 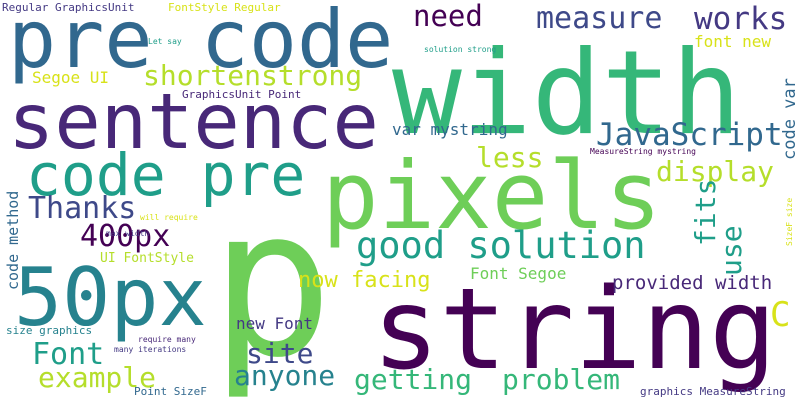 What do you see at coordinates (280, 353) in the screenshot?
I see `word-site: site` at bounding box center [280, 353].